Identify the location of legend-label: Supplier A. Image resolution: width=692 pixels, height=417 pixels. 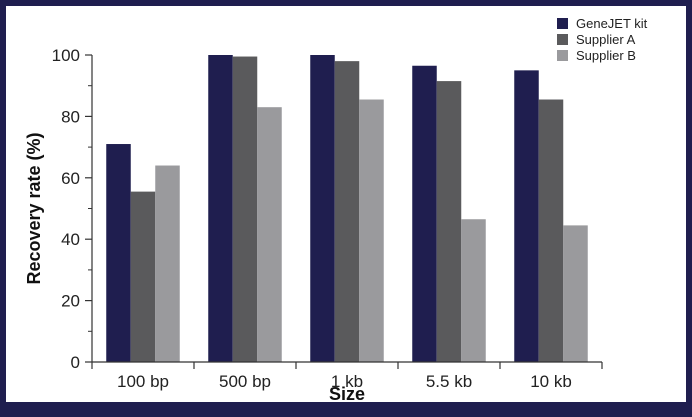
(606, 39).